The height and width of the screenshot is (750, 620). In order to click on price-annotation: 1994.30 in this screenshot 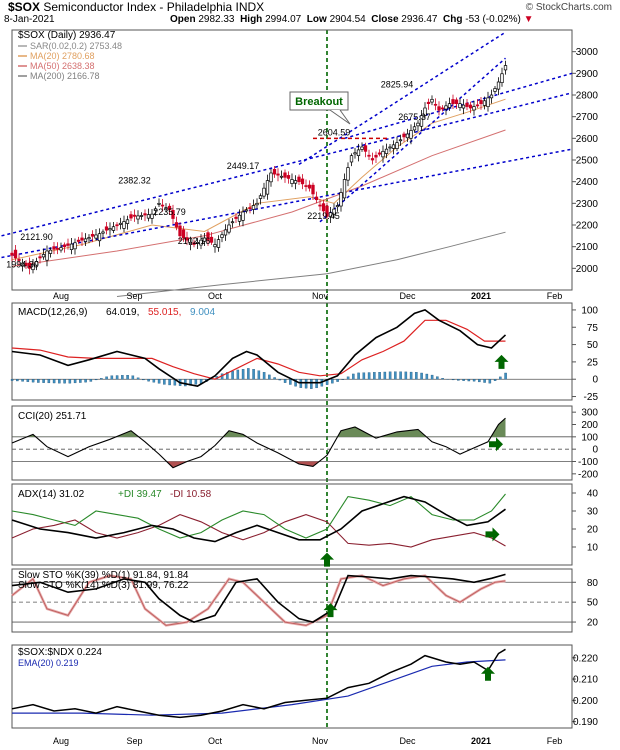, I will do `click(22, 265)`.